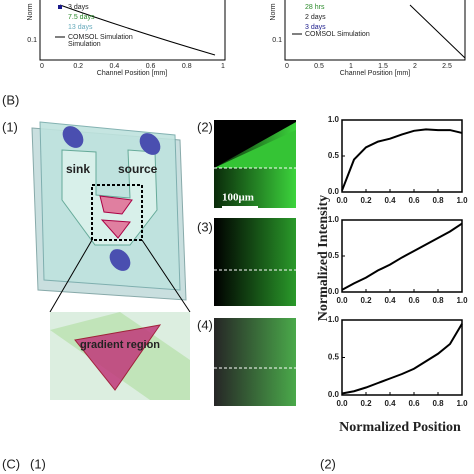  I want to click on panel-label: (B), so click(10, 99).